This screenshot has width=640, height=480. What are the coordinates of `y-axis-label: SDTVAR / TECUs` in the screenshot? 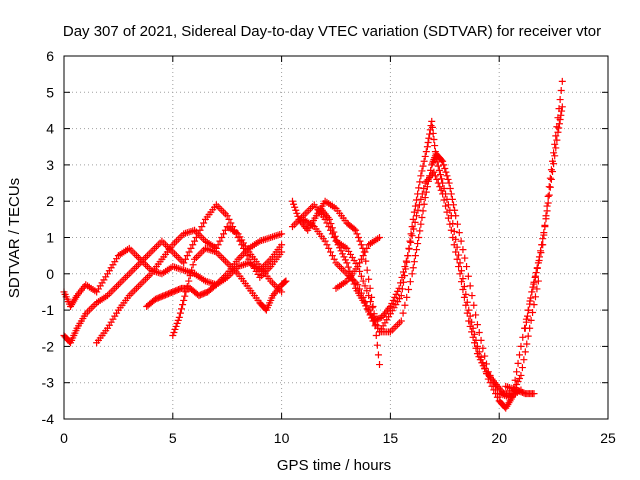 It's located at (14, 238).